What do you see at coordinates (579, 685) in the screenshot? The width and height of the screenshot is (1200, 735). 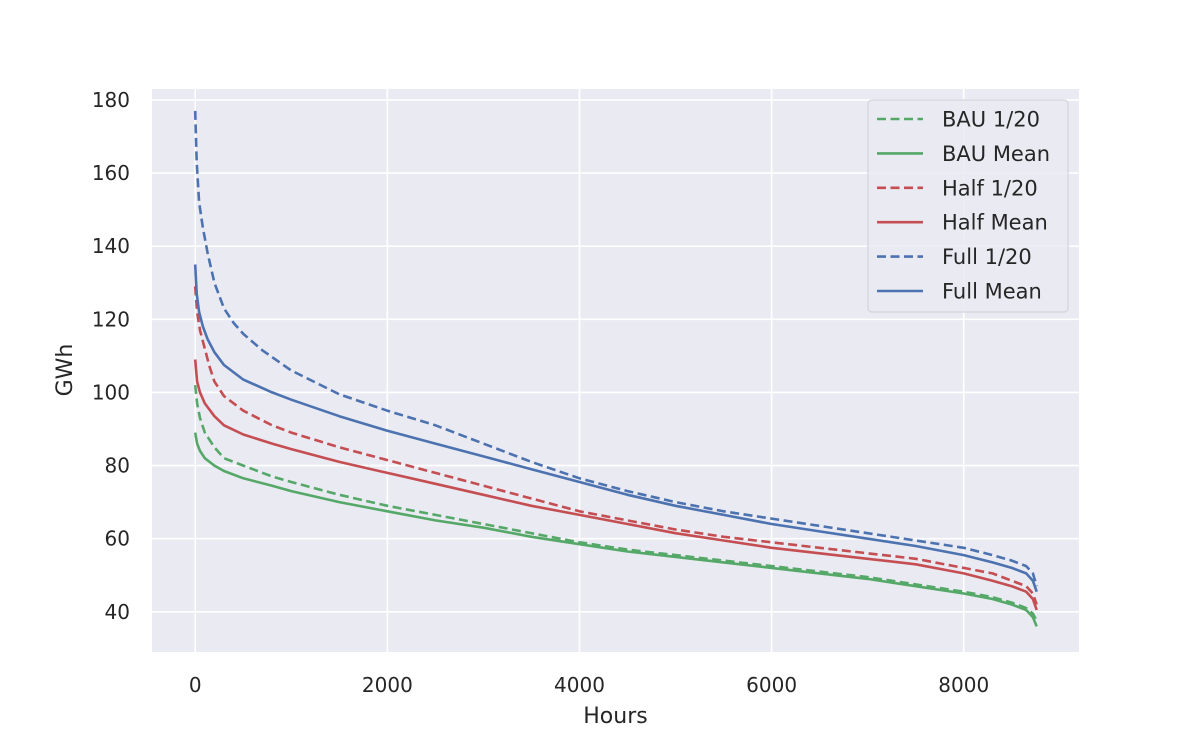 I see `x-tick-label: 4000` at bounding box center [579, 685].